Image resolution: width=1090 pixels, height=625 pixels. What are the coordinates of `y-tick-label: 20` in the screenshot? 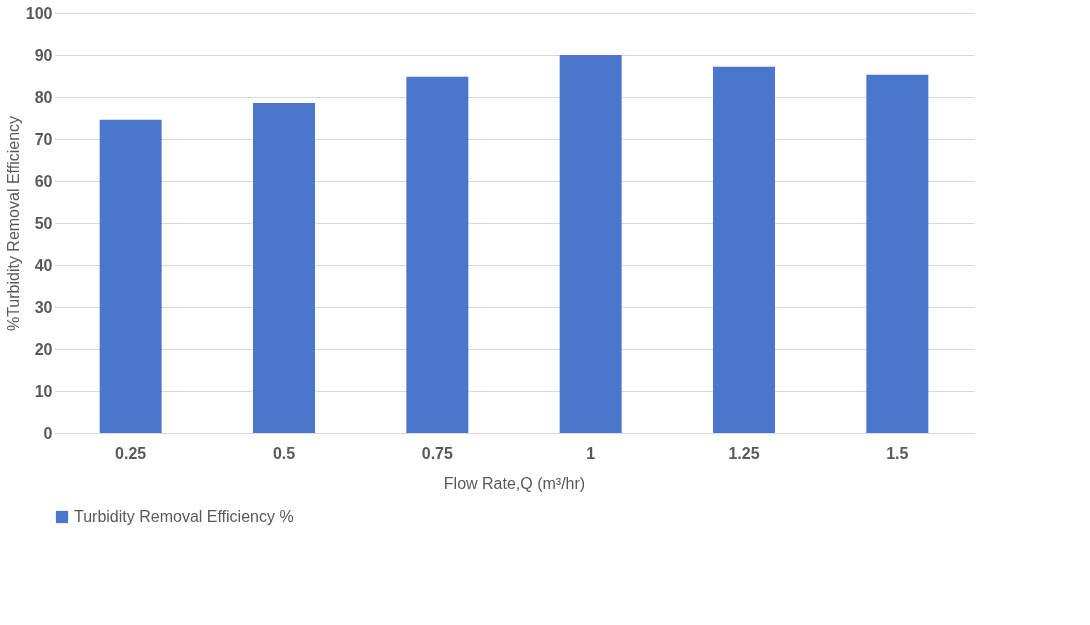 It's located at (43, 349).